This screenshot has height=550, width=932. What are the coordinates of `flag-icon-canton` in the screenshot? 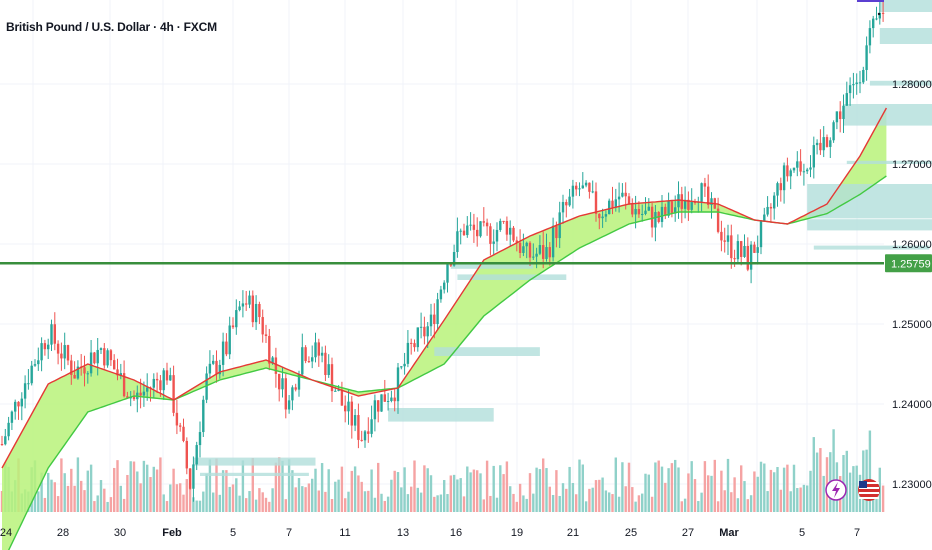 It's located at (863, 484).